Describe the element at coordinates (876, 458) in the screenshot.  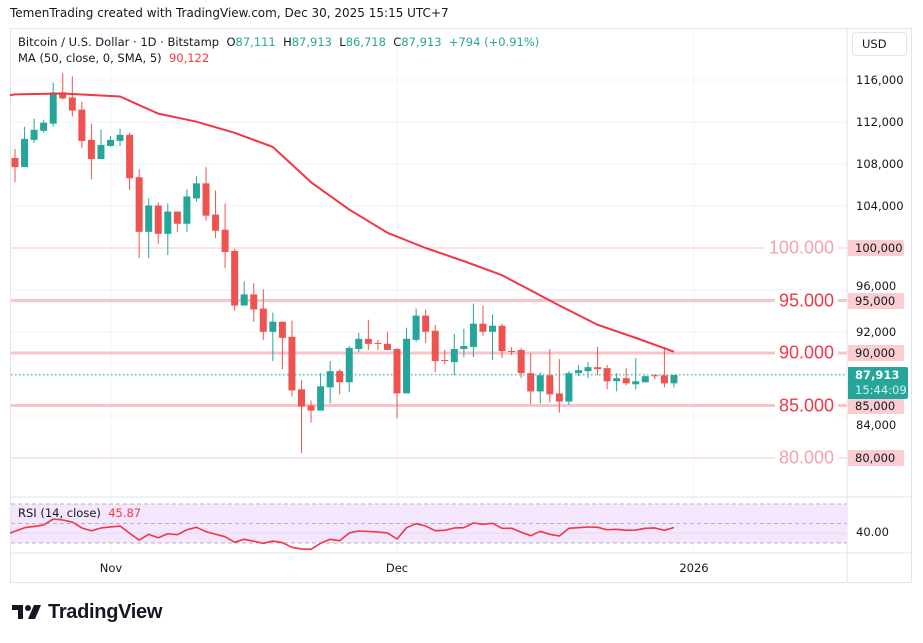
I see `level-price-tag: 80,000` at that location.